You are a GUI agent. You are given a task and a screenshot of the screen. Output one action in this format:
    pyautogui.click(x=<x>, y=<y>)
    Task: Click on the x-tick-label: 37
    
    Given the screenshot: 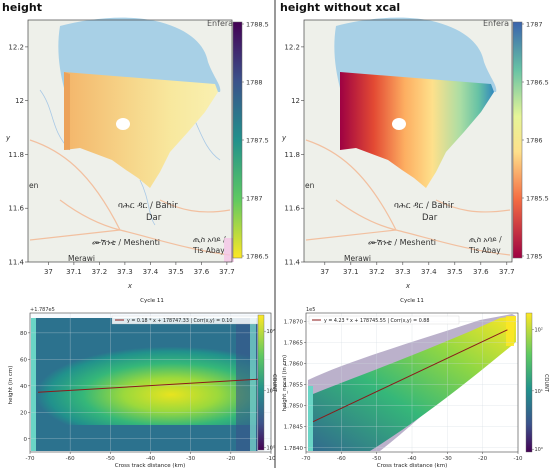 What is the action you would take?
    pyautogui.click(x=324, y=272)
    